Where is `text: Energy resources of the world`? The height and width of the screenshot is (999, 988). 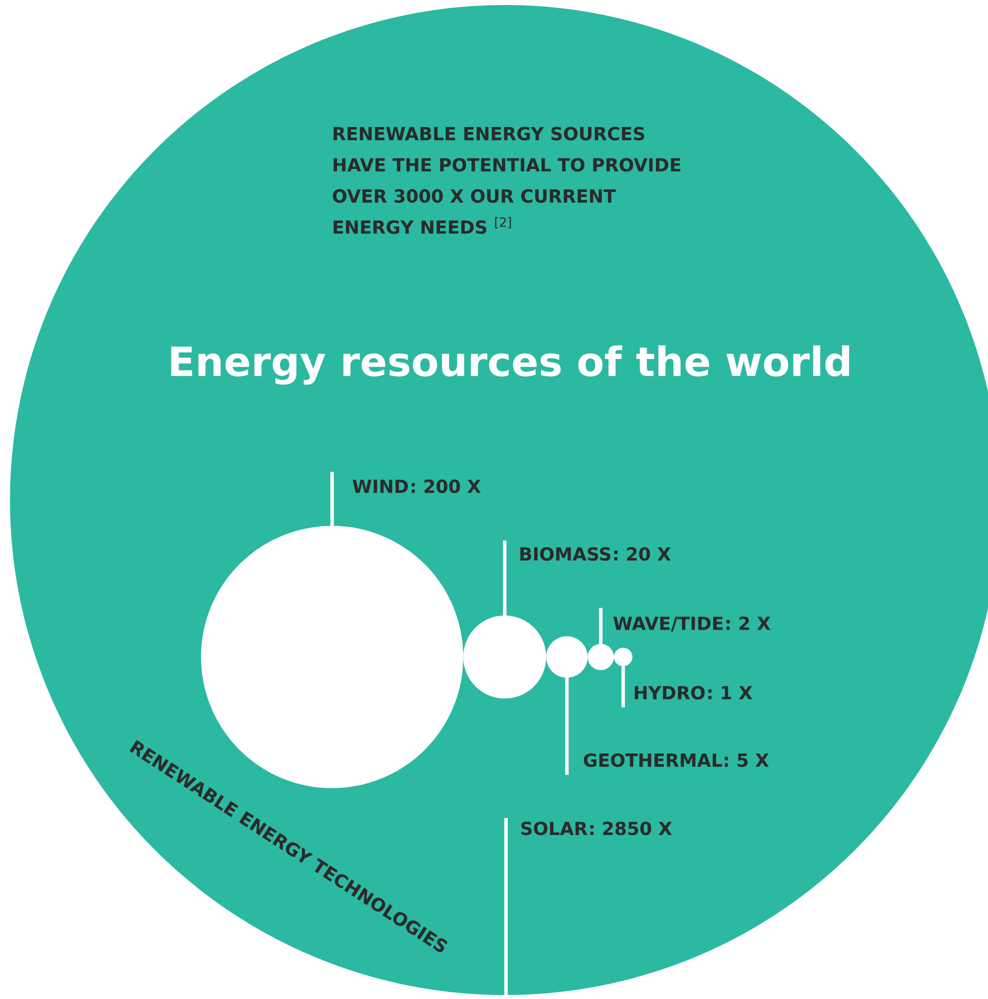
text: Energy resources of the world is located at coordinates (510, 365).